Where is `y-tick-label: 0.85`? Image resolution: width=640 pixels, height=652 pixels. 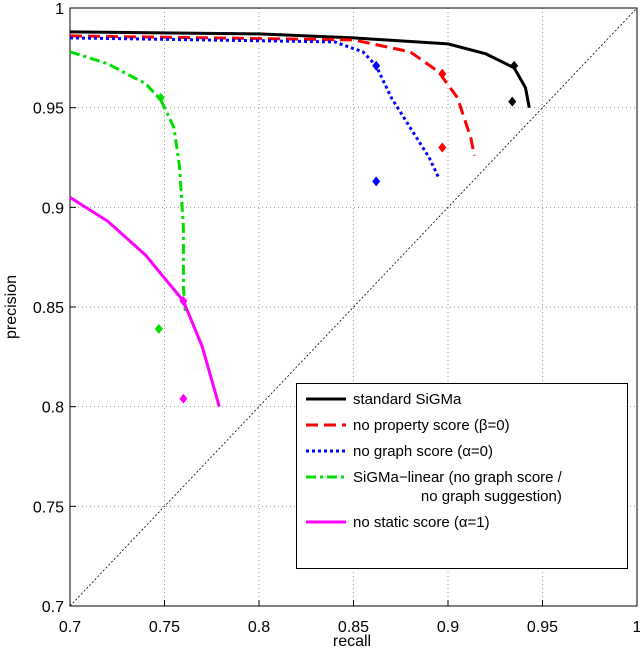 y-tick-label: 0.85 is located at coordinates (48, 308).